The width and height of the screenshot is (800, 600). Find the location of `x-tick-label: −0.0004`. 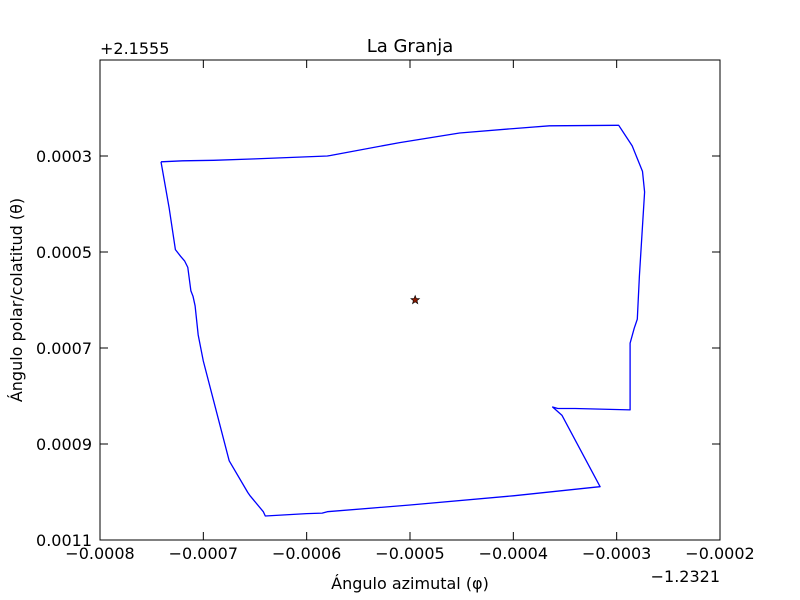

x-tick-label: −0.0004 is located at coordinates (513, 553).